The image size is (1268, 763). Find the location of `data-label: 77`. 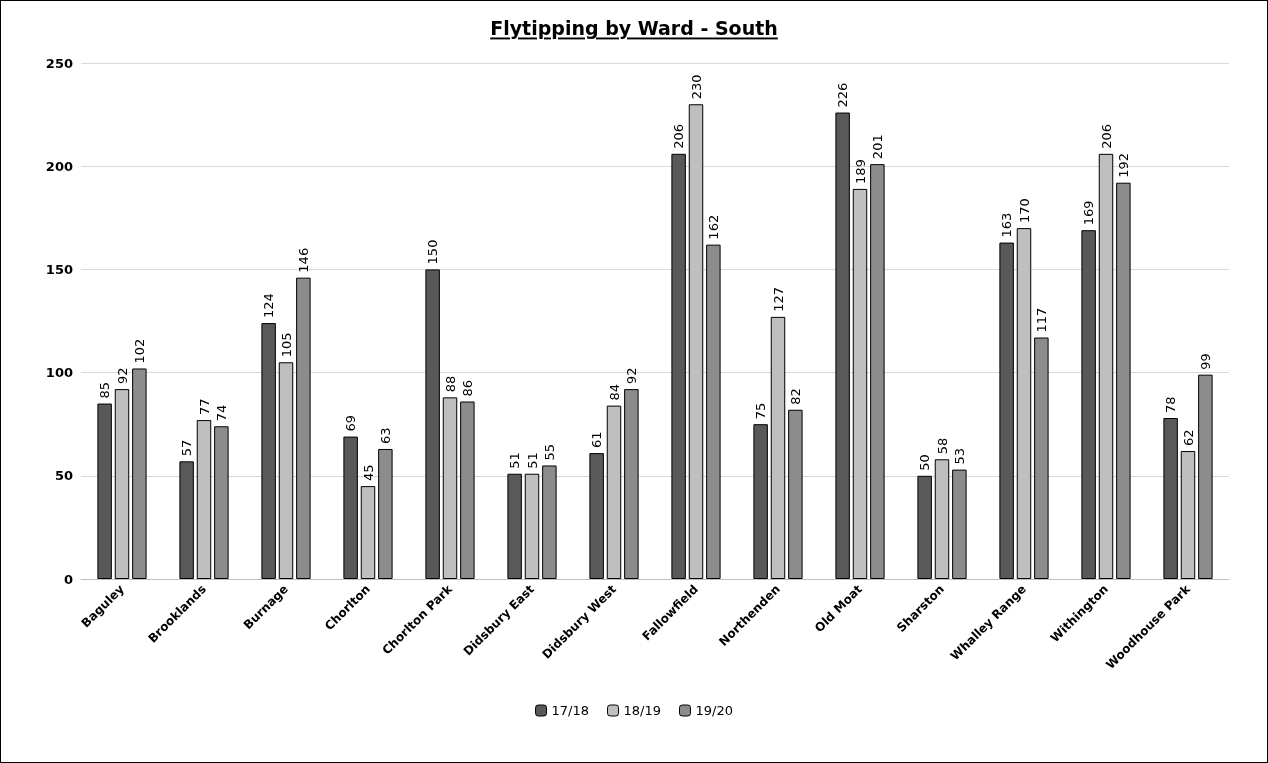

data-label: 77 is located at coordinates (204, 407).